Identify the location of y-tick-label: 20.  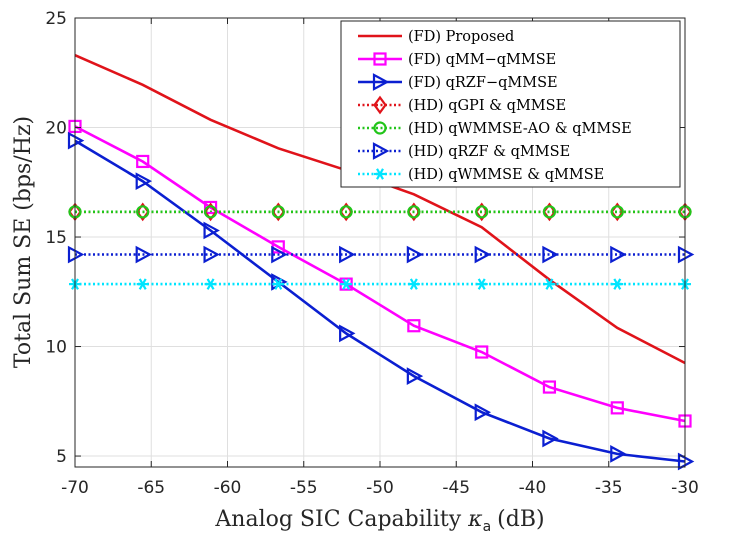
(56, 129).